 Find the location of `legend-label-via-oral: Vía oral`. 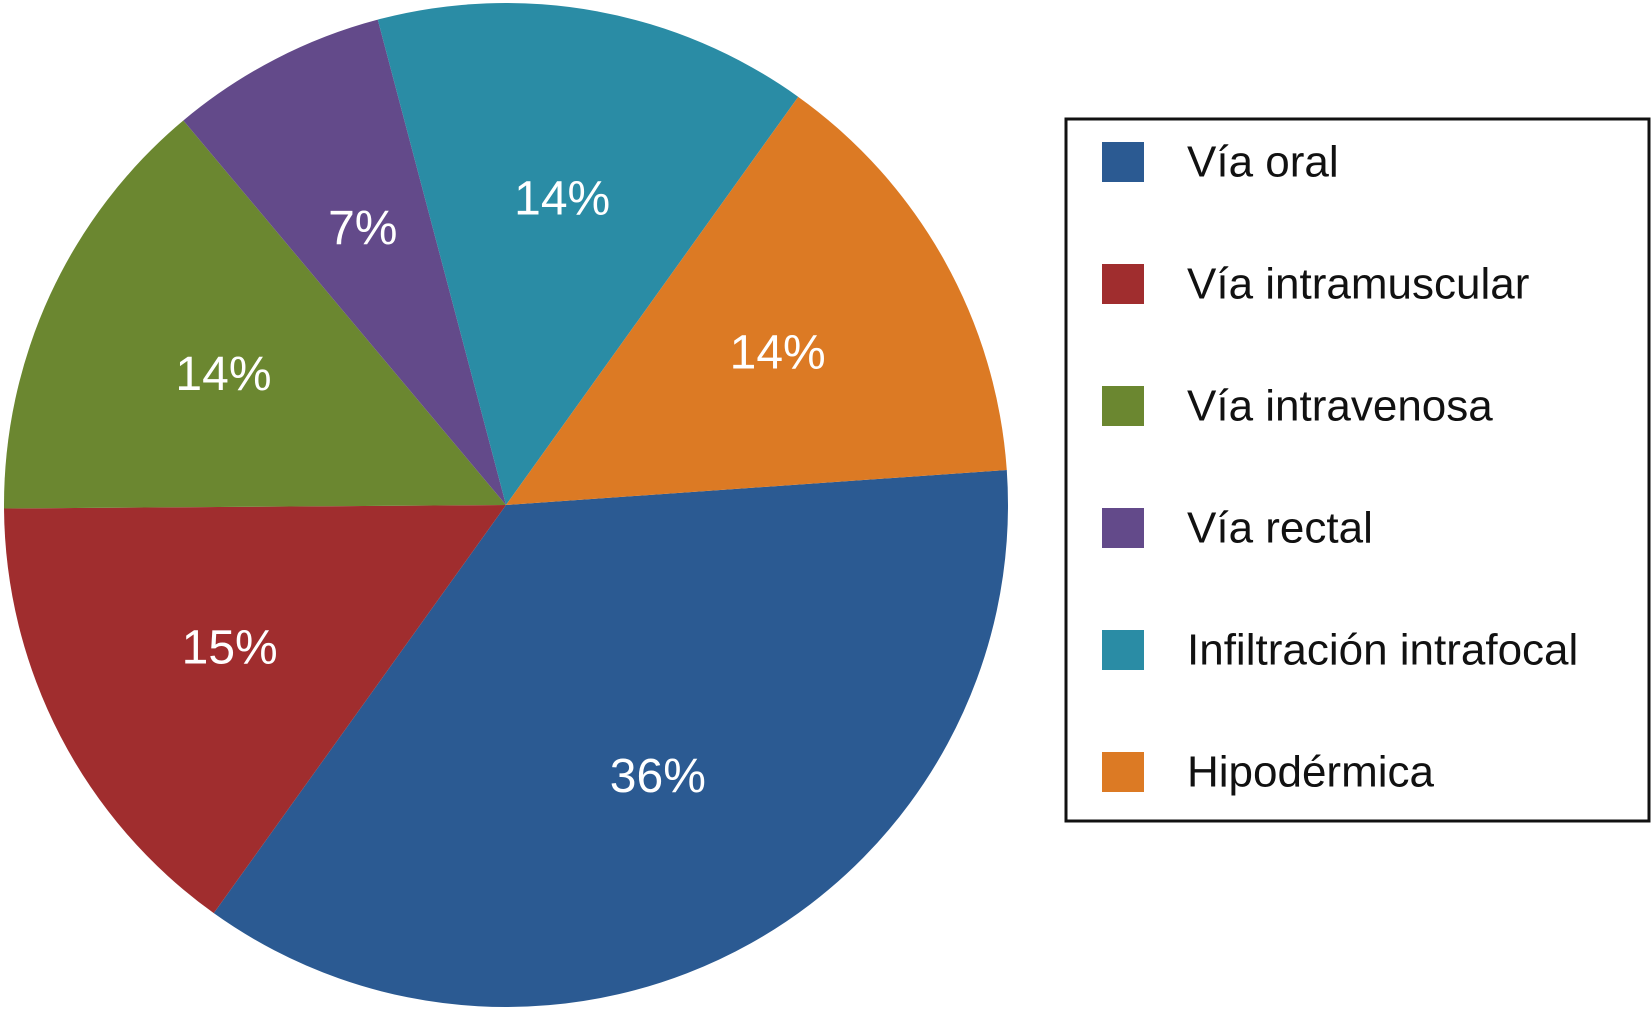

legend-label-via-oral: Vía oral is located at coordinates (1263, 162).